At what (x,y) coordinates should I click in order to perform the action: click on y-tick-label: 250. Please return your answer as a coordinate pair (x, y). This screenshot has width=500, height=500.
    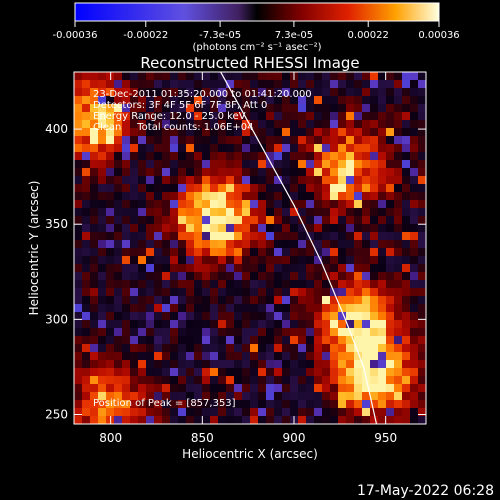
    Looking at the image, I should click on (56, 414).